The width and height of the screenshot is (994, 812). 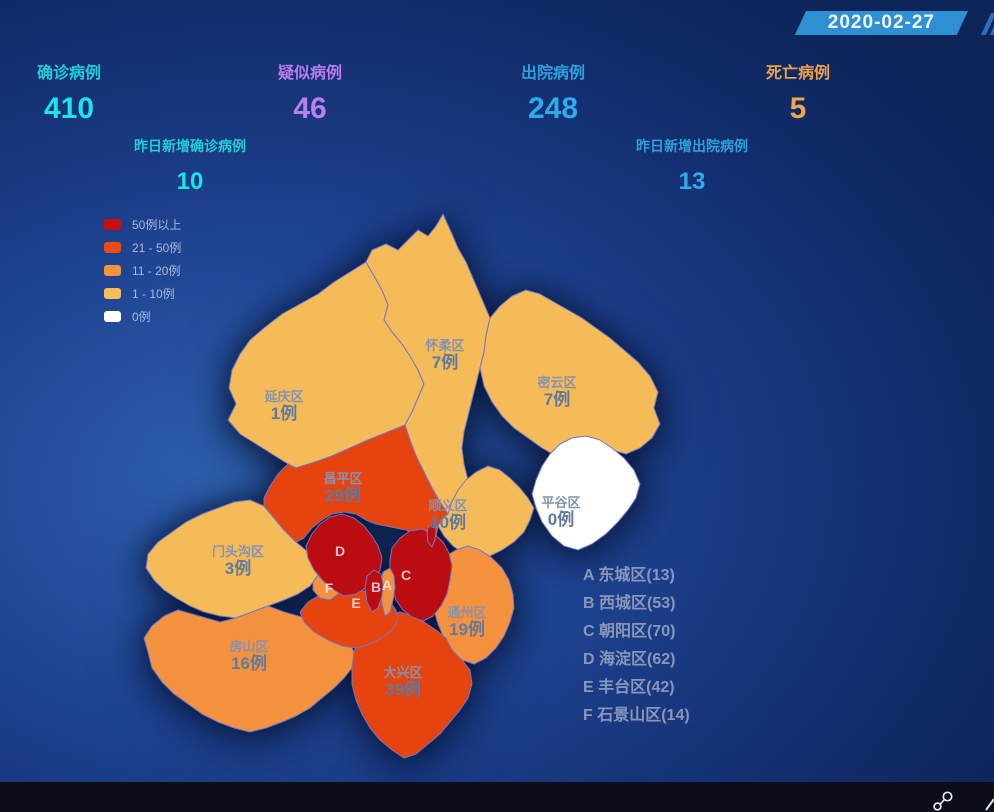 What do you see at coordinates (376, 587) in the screenshot?
I see `map-letter-b: B` at bounding box center [376, 587].